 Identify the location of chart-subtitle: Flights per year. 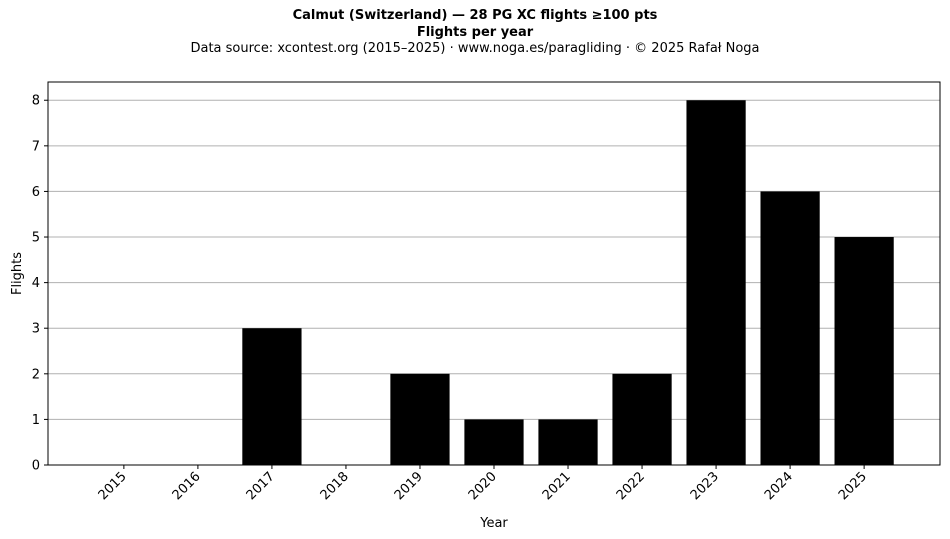
(475, 32).